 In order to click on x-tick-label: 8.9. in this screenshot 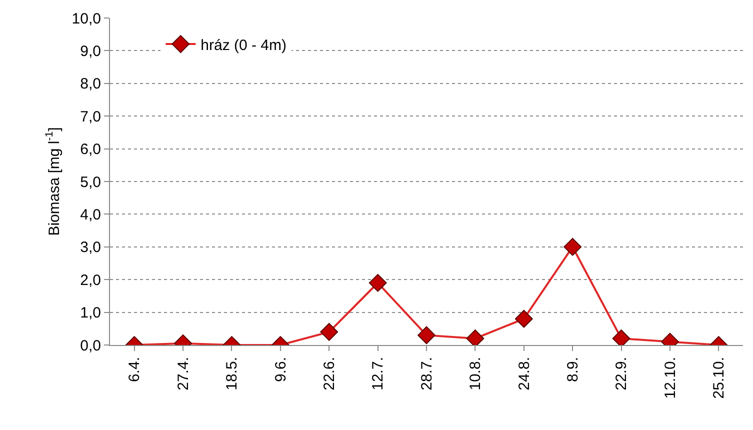, I will do `click(573, 369)`.